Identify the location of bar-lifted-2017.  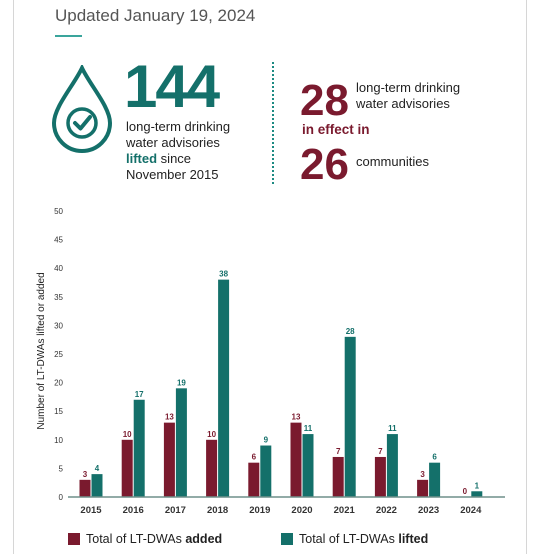
(181, 442).